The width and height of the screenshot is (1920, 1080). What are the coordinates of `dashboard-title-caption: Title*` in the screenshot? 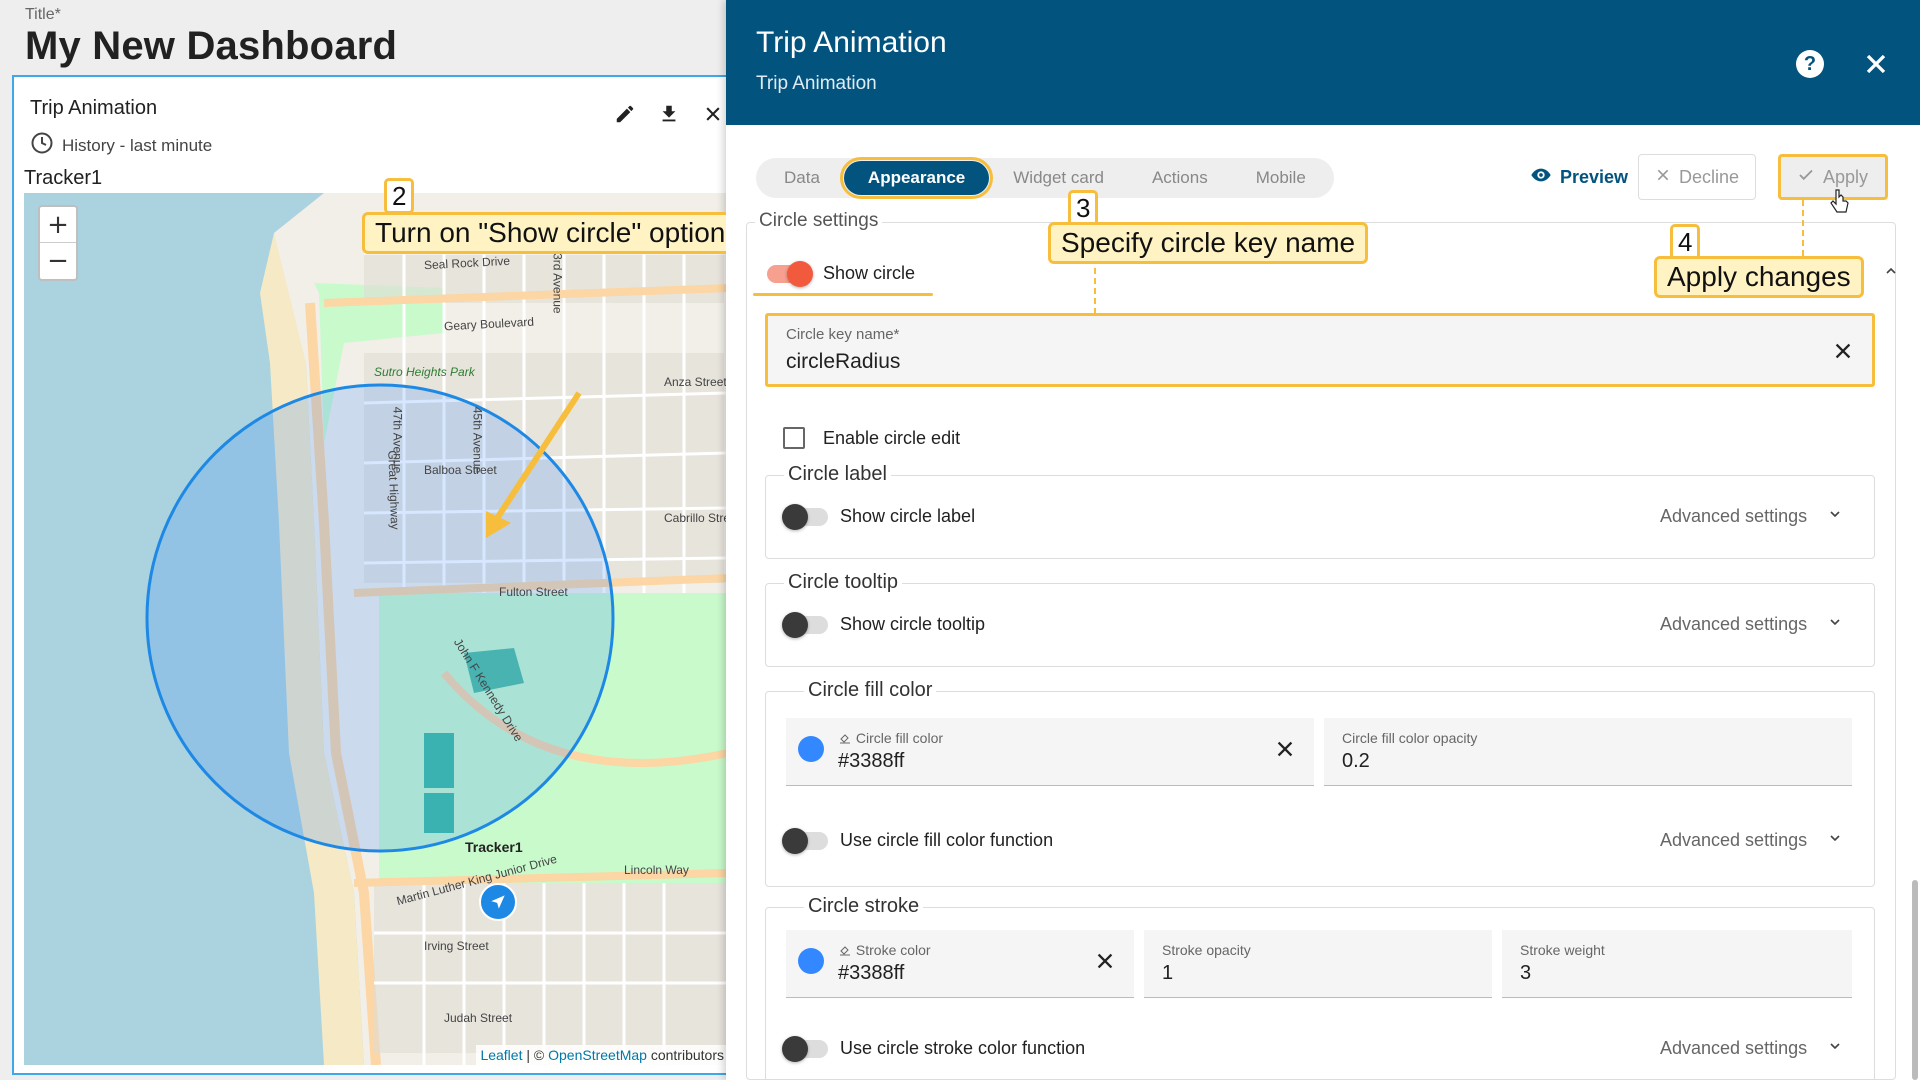 It's located at (43, 14).